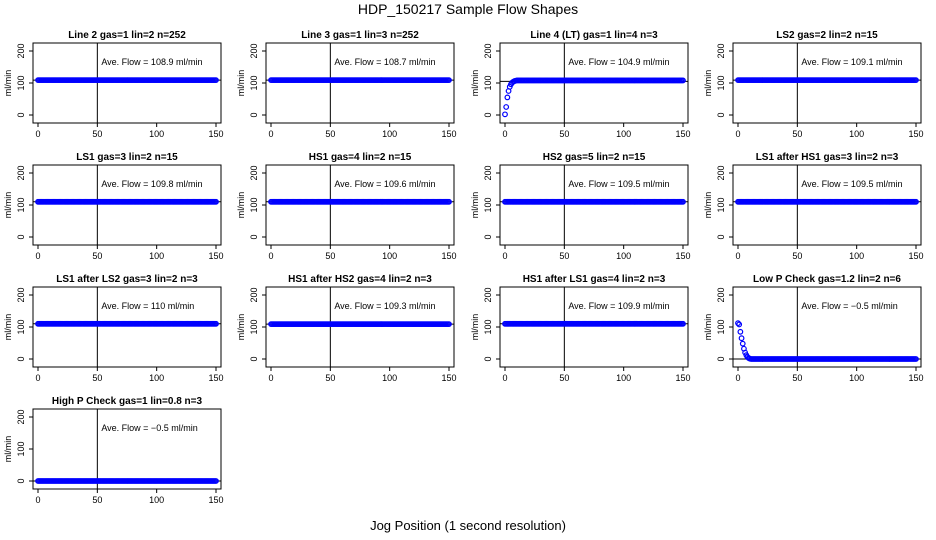 The width and height of the screenshot is (936, 540). I want to click on panel-title: HS1 after LS1 gas=4 lin=2 n=3, so click(594, 279).